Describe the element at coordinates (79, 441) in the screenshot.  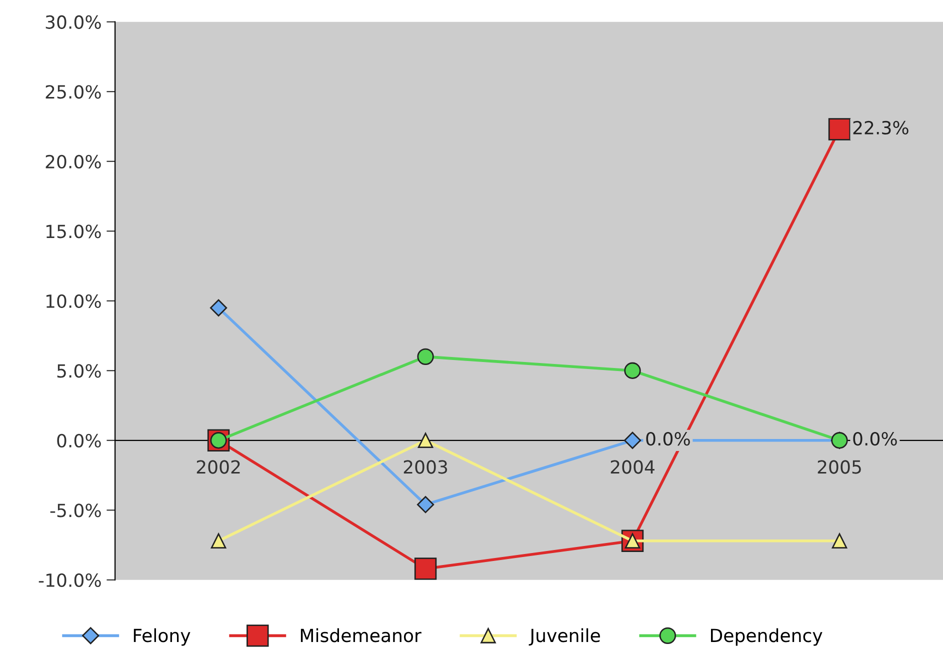
I see `y-tick-label: 0.0%` at that location.